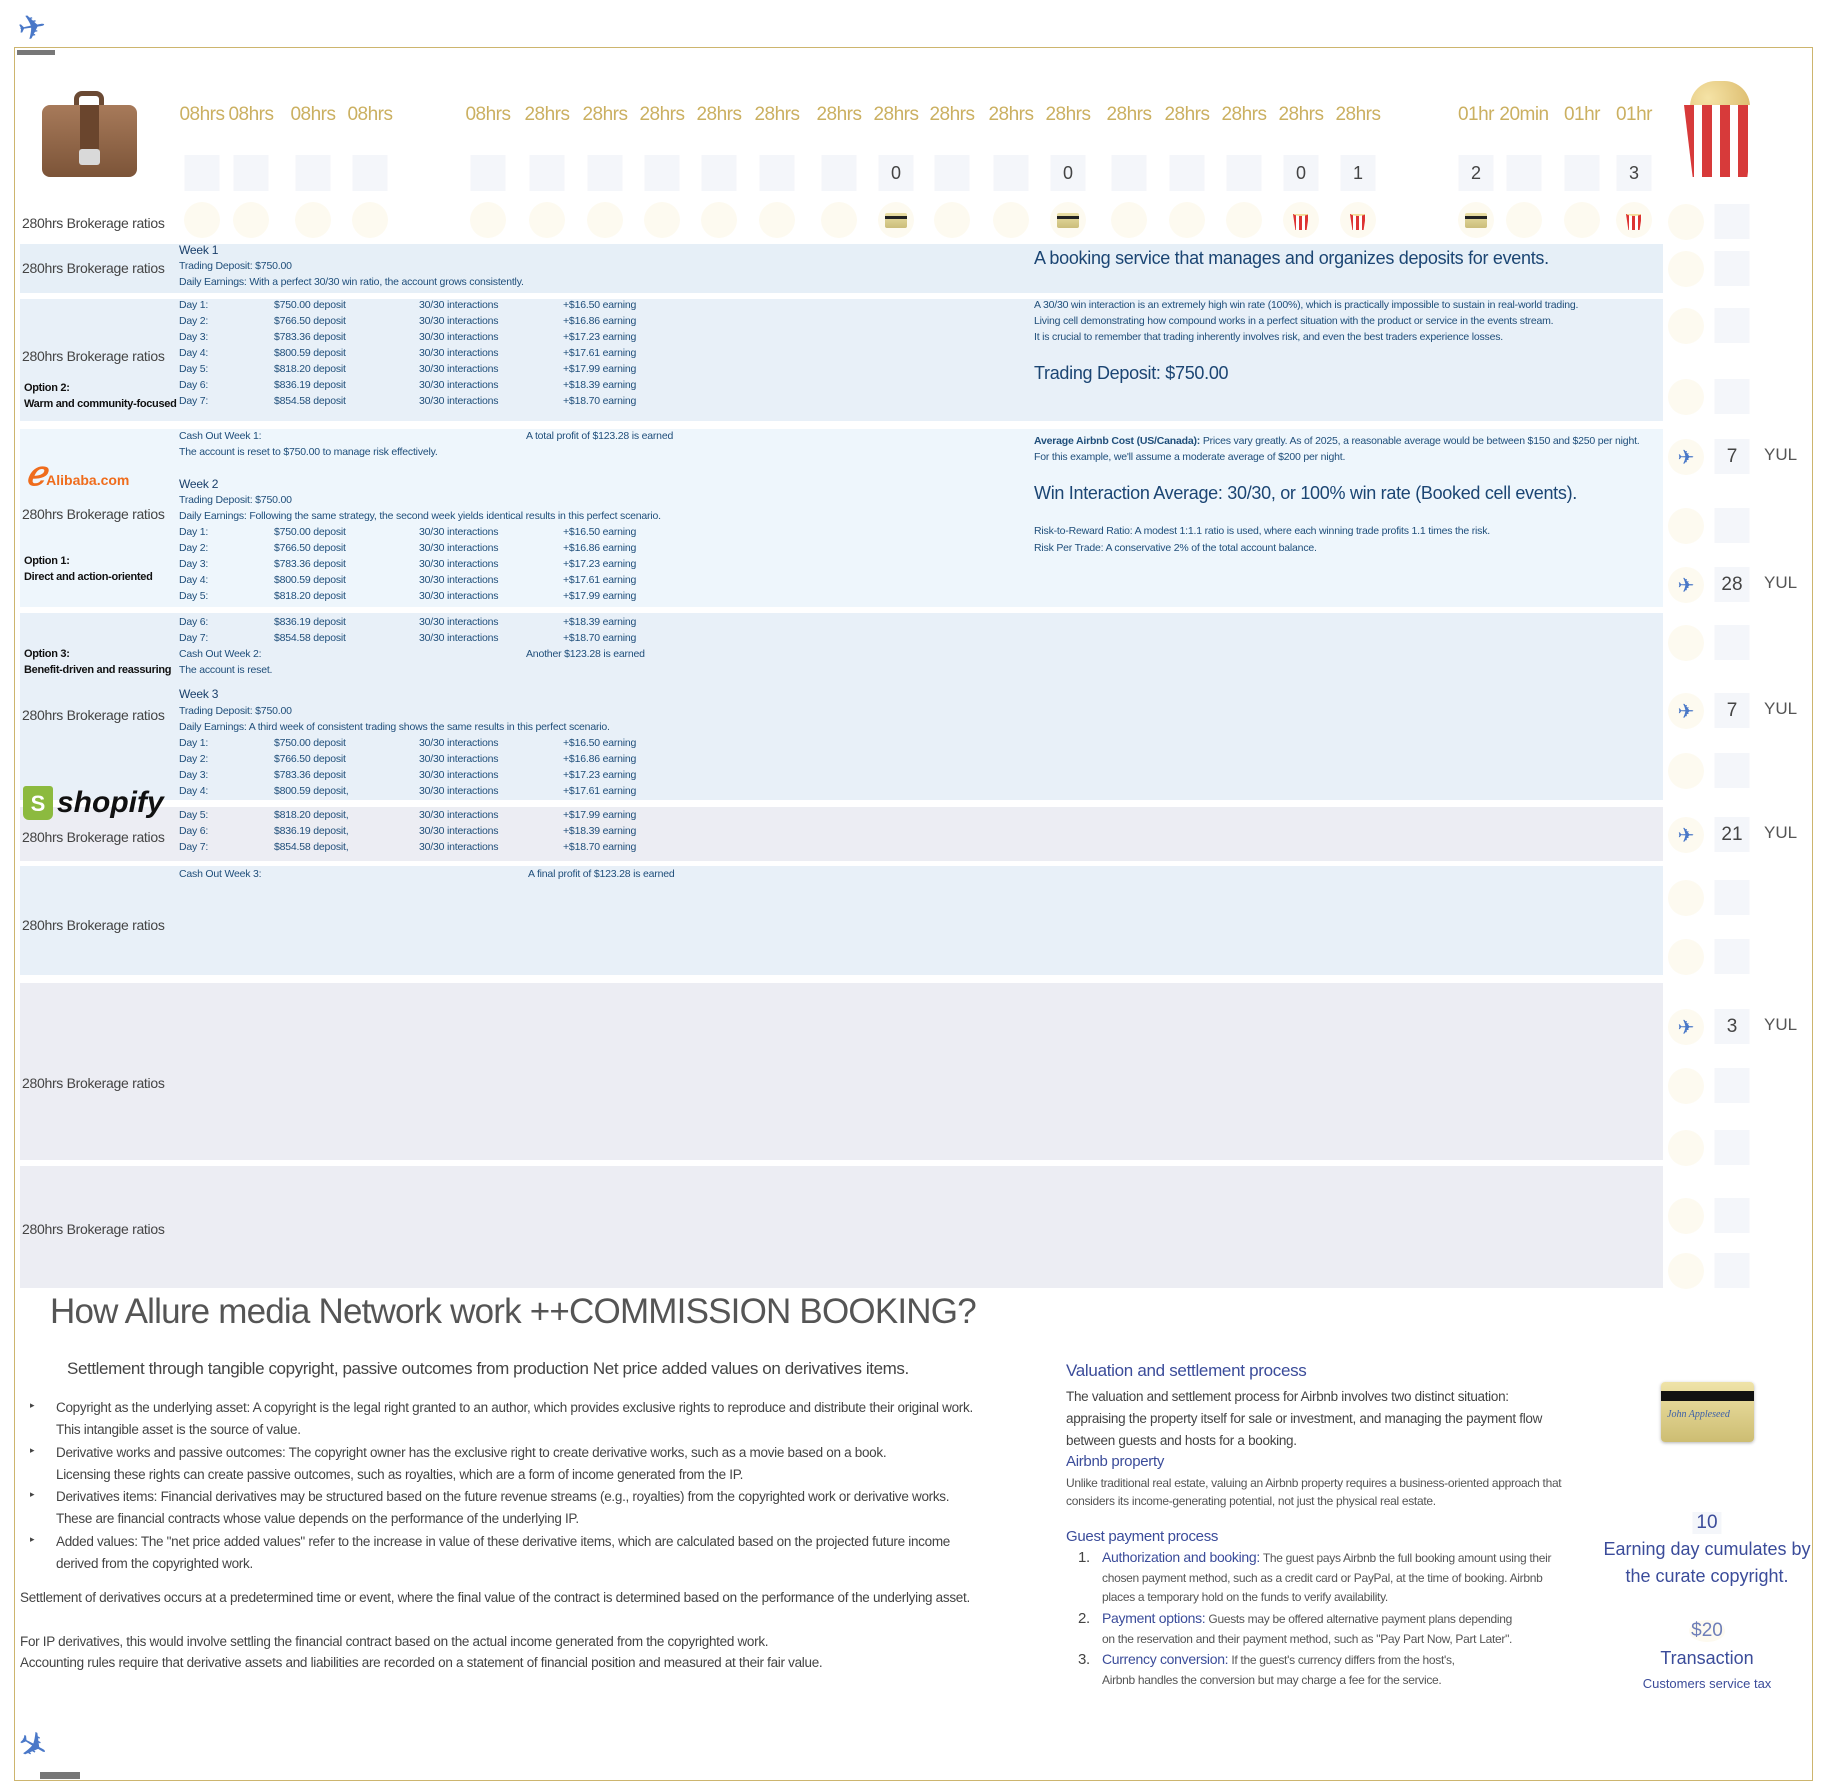 The height and width of the screenshot is (1792, 1824). Describe the element at coordinates (841, 360) in the screenshot. I see `row-band` at that location.